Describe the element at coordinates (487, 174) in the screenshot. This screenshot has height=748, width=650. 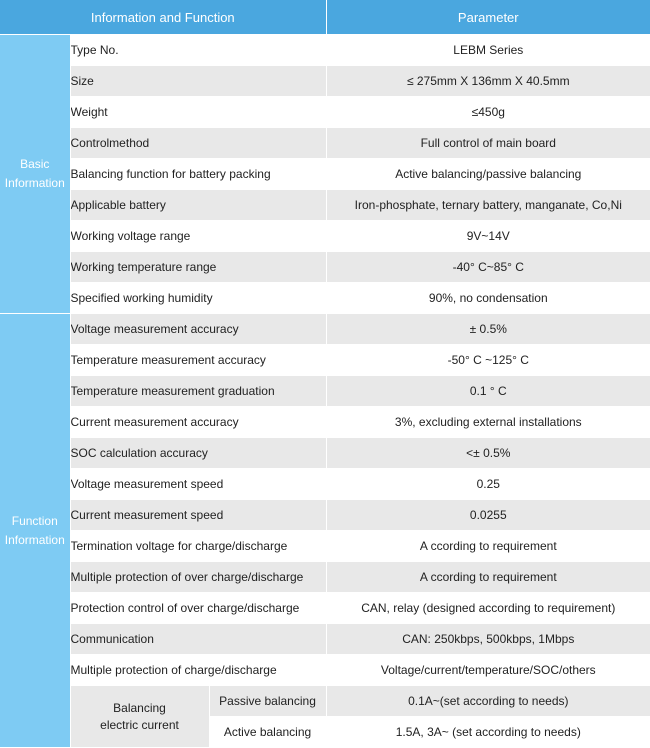
I see `row-value: Active balancing/passive balancing` at that location.